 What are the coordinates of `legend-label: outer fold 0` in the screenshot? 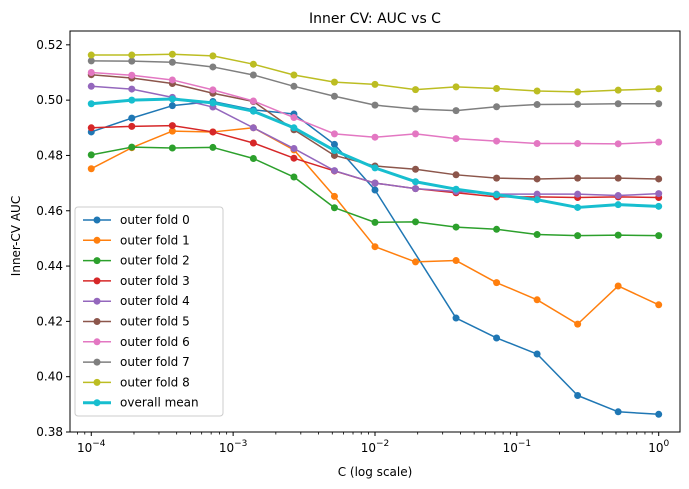 It's located at (155, 220).